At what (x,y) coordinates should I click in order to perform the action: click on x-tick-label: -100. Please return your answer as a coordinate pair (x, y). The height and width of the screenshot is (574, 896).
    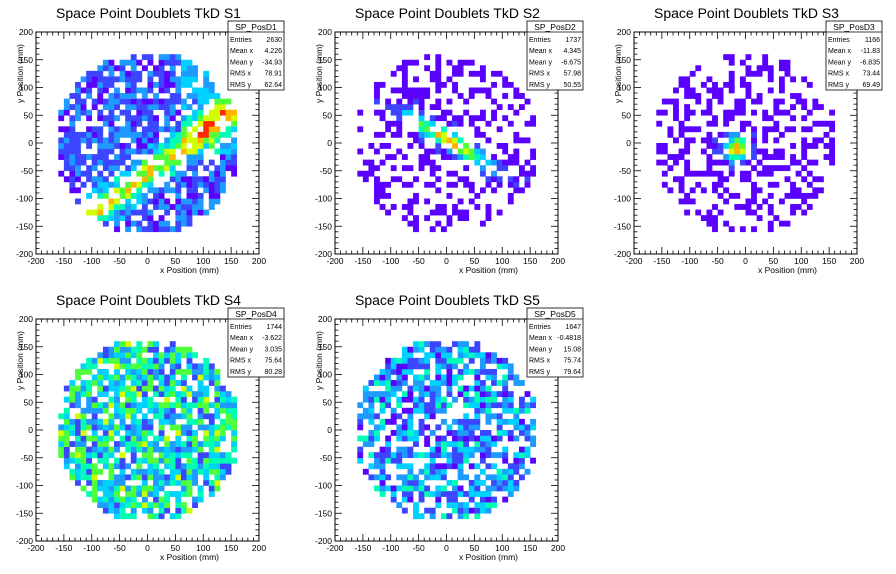
    Looking at the image, I should click on (390, 261).